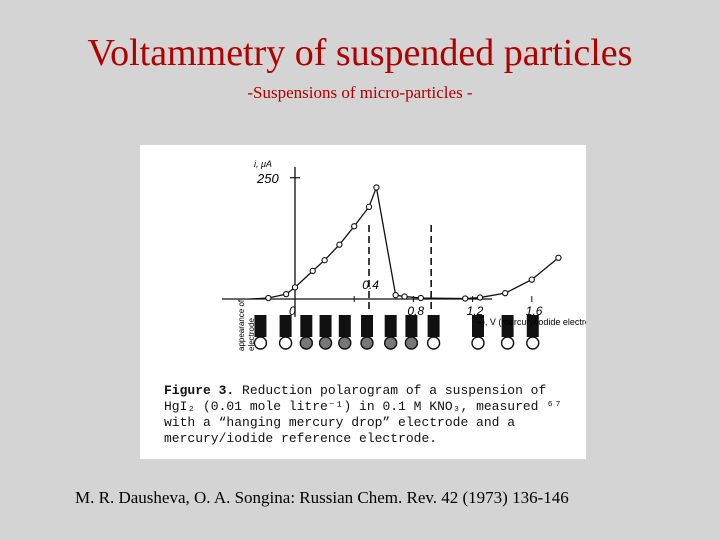  Describe the element at coordinates (241, 325) in the screenshot. I see `appearance-label-line1: appearance of` at that location.